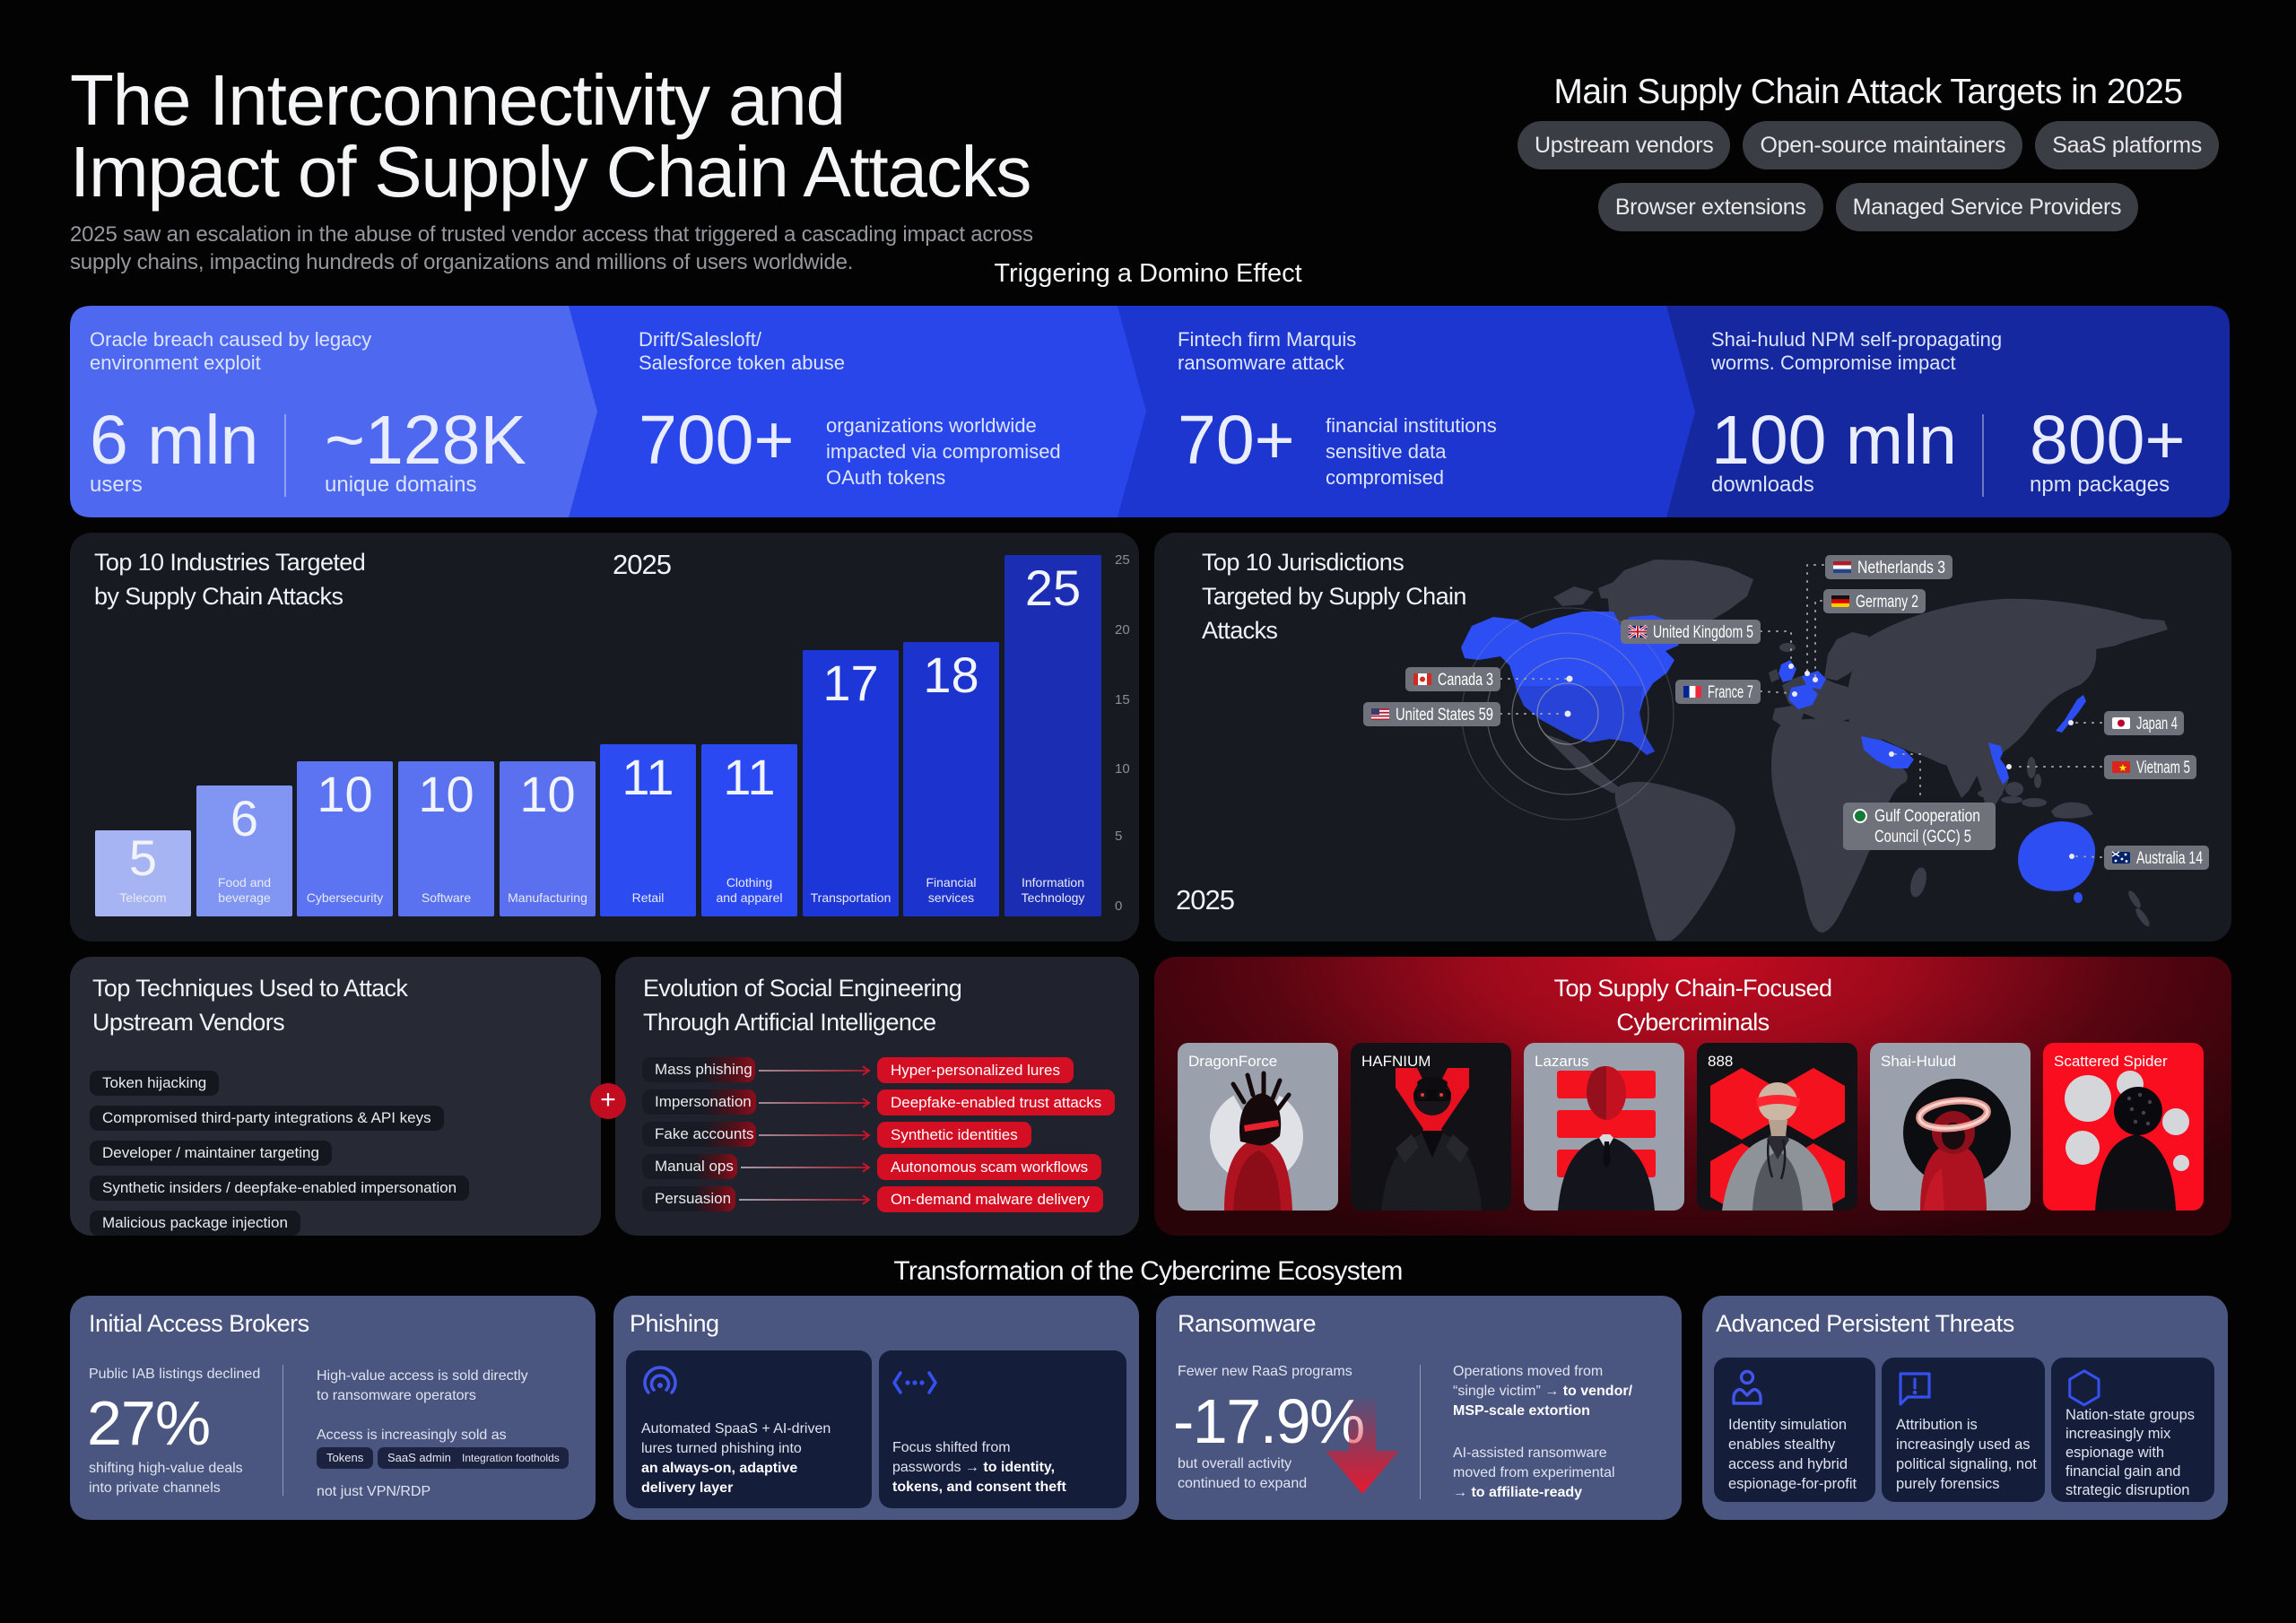  I want to click on svg-text: Australia 14, so click(2169, 858).